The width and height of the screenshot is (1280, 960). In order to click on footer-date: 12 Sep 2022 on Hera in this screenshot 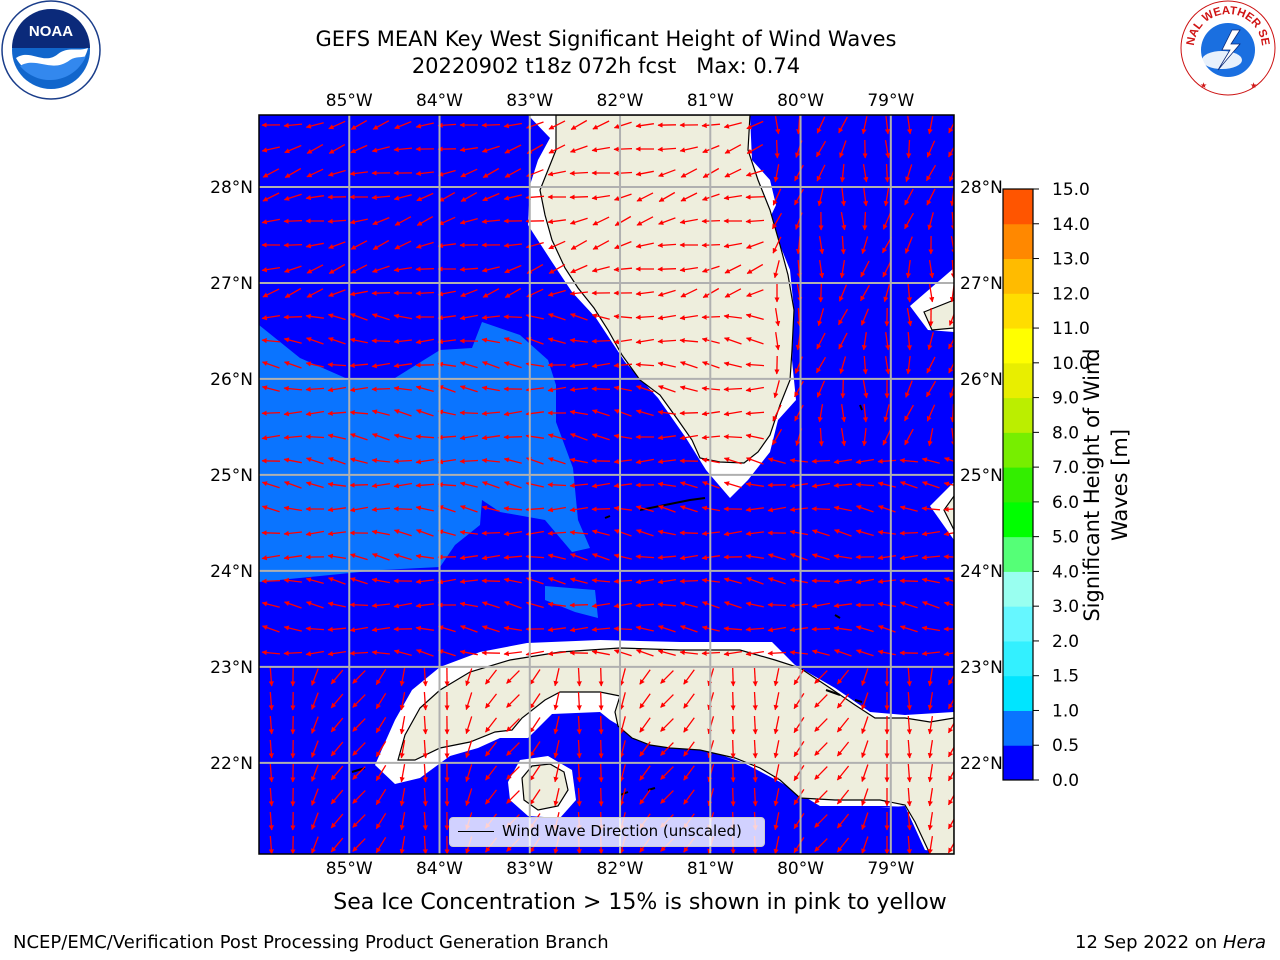, I will do `click(1170, 942)`.